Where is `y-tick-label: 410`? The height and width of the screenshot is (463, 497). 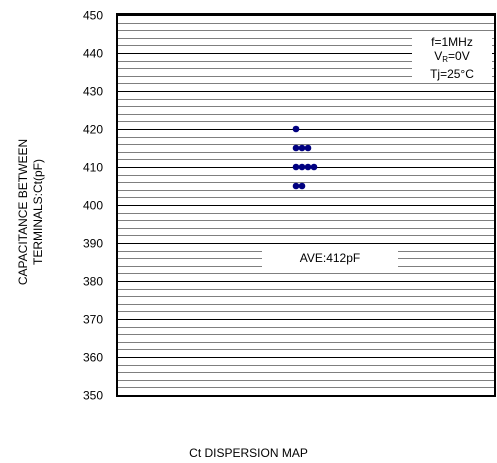
y-tick-label: 410 is located at coordinates (93, 168).